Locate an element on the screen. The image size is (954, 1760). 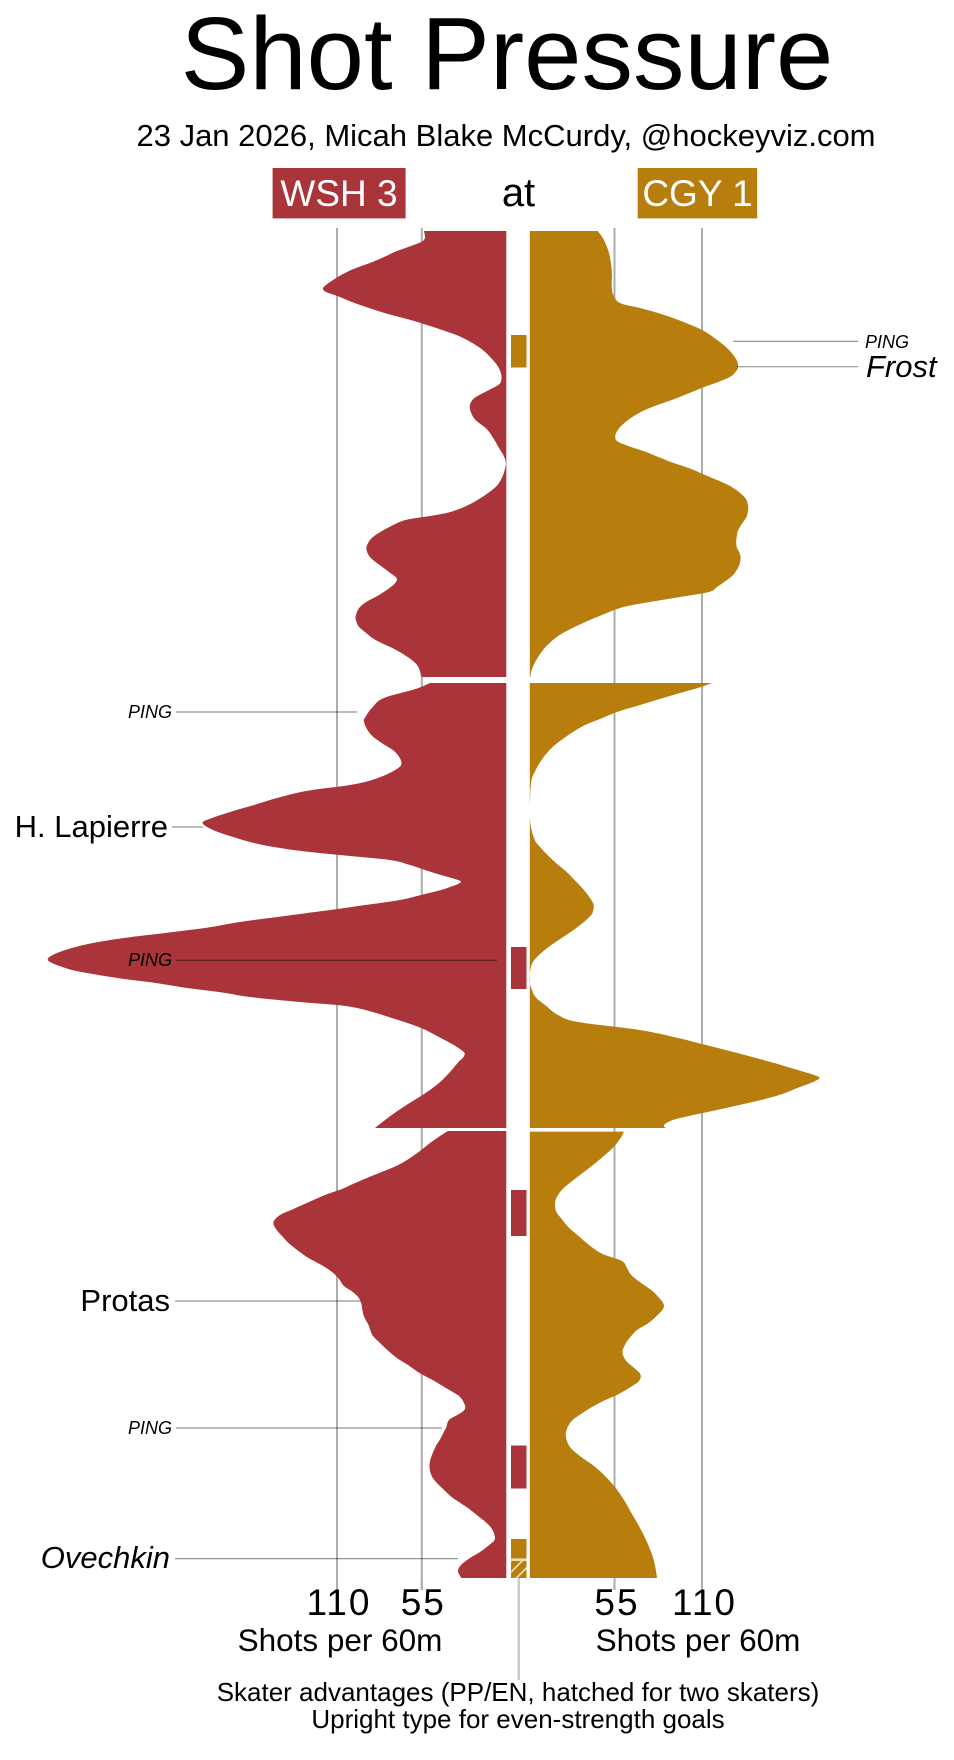
svg-text: Shot Pressure is located at coordinates (507, 55).